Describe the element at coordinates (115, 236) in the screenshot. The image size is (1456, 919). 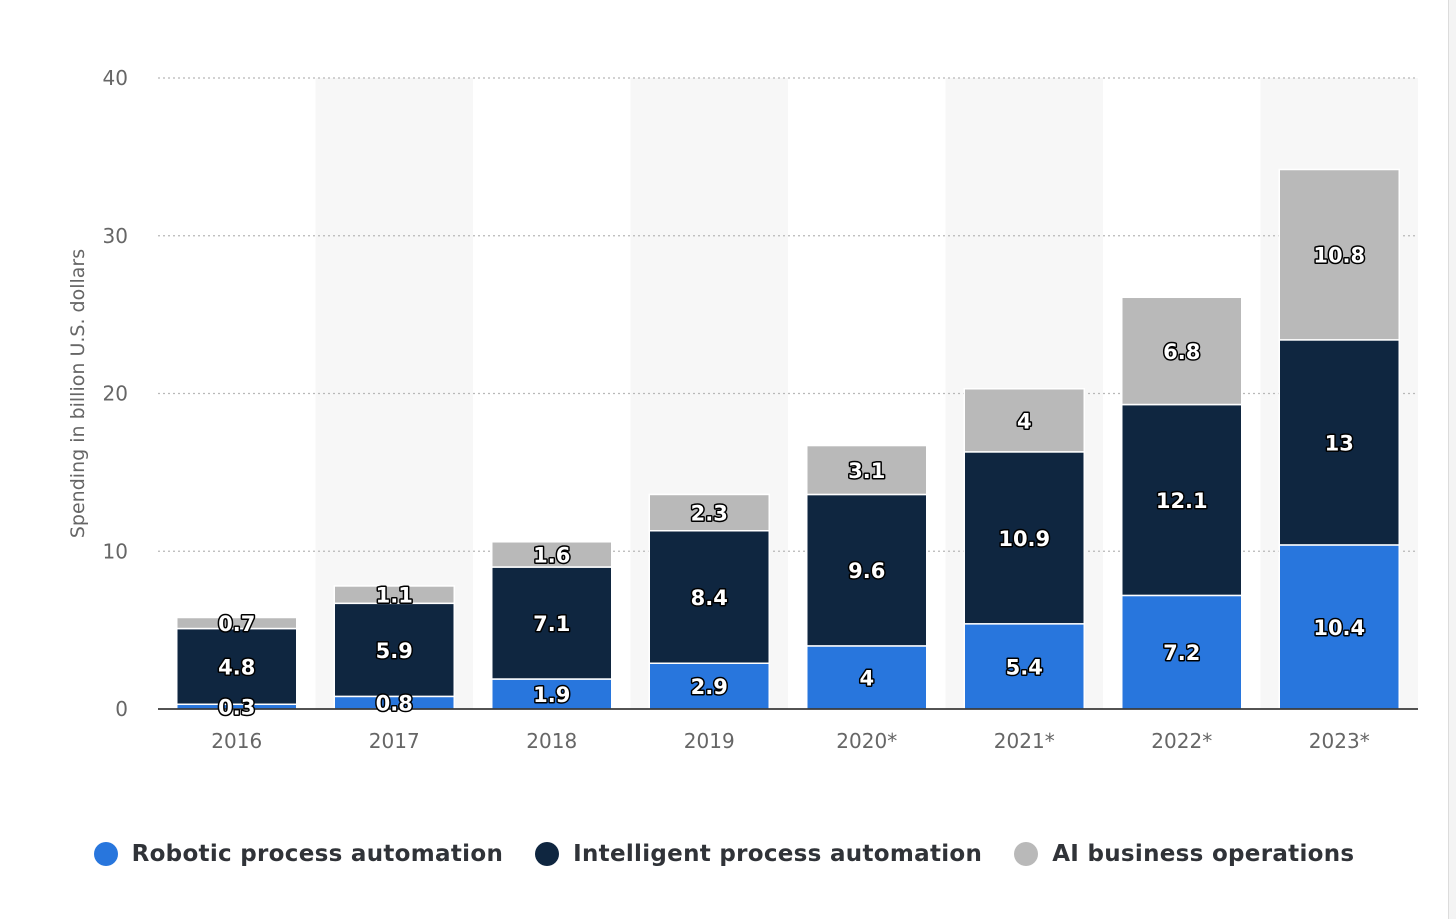
I see `y-tick-label: 30` at that location.